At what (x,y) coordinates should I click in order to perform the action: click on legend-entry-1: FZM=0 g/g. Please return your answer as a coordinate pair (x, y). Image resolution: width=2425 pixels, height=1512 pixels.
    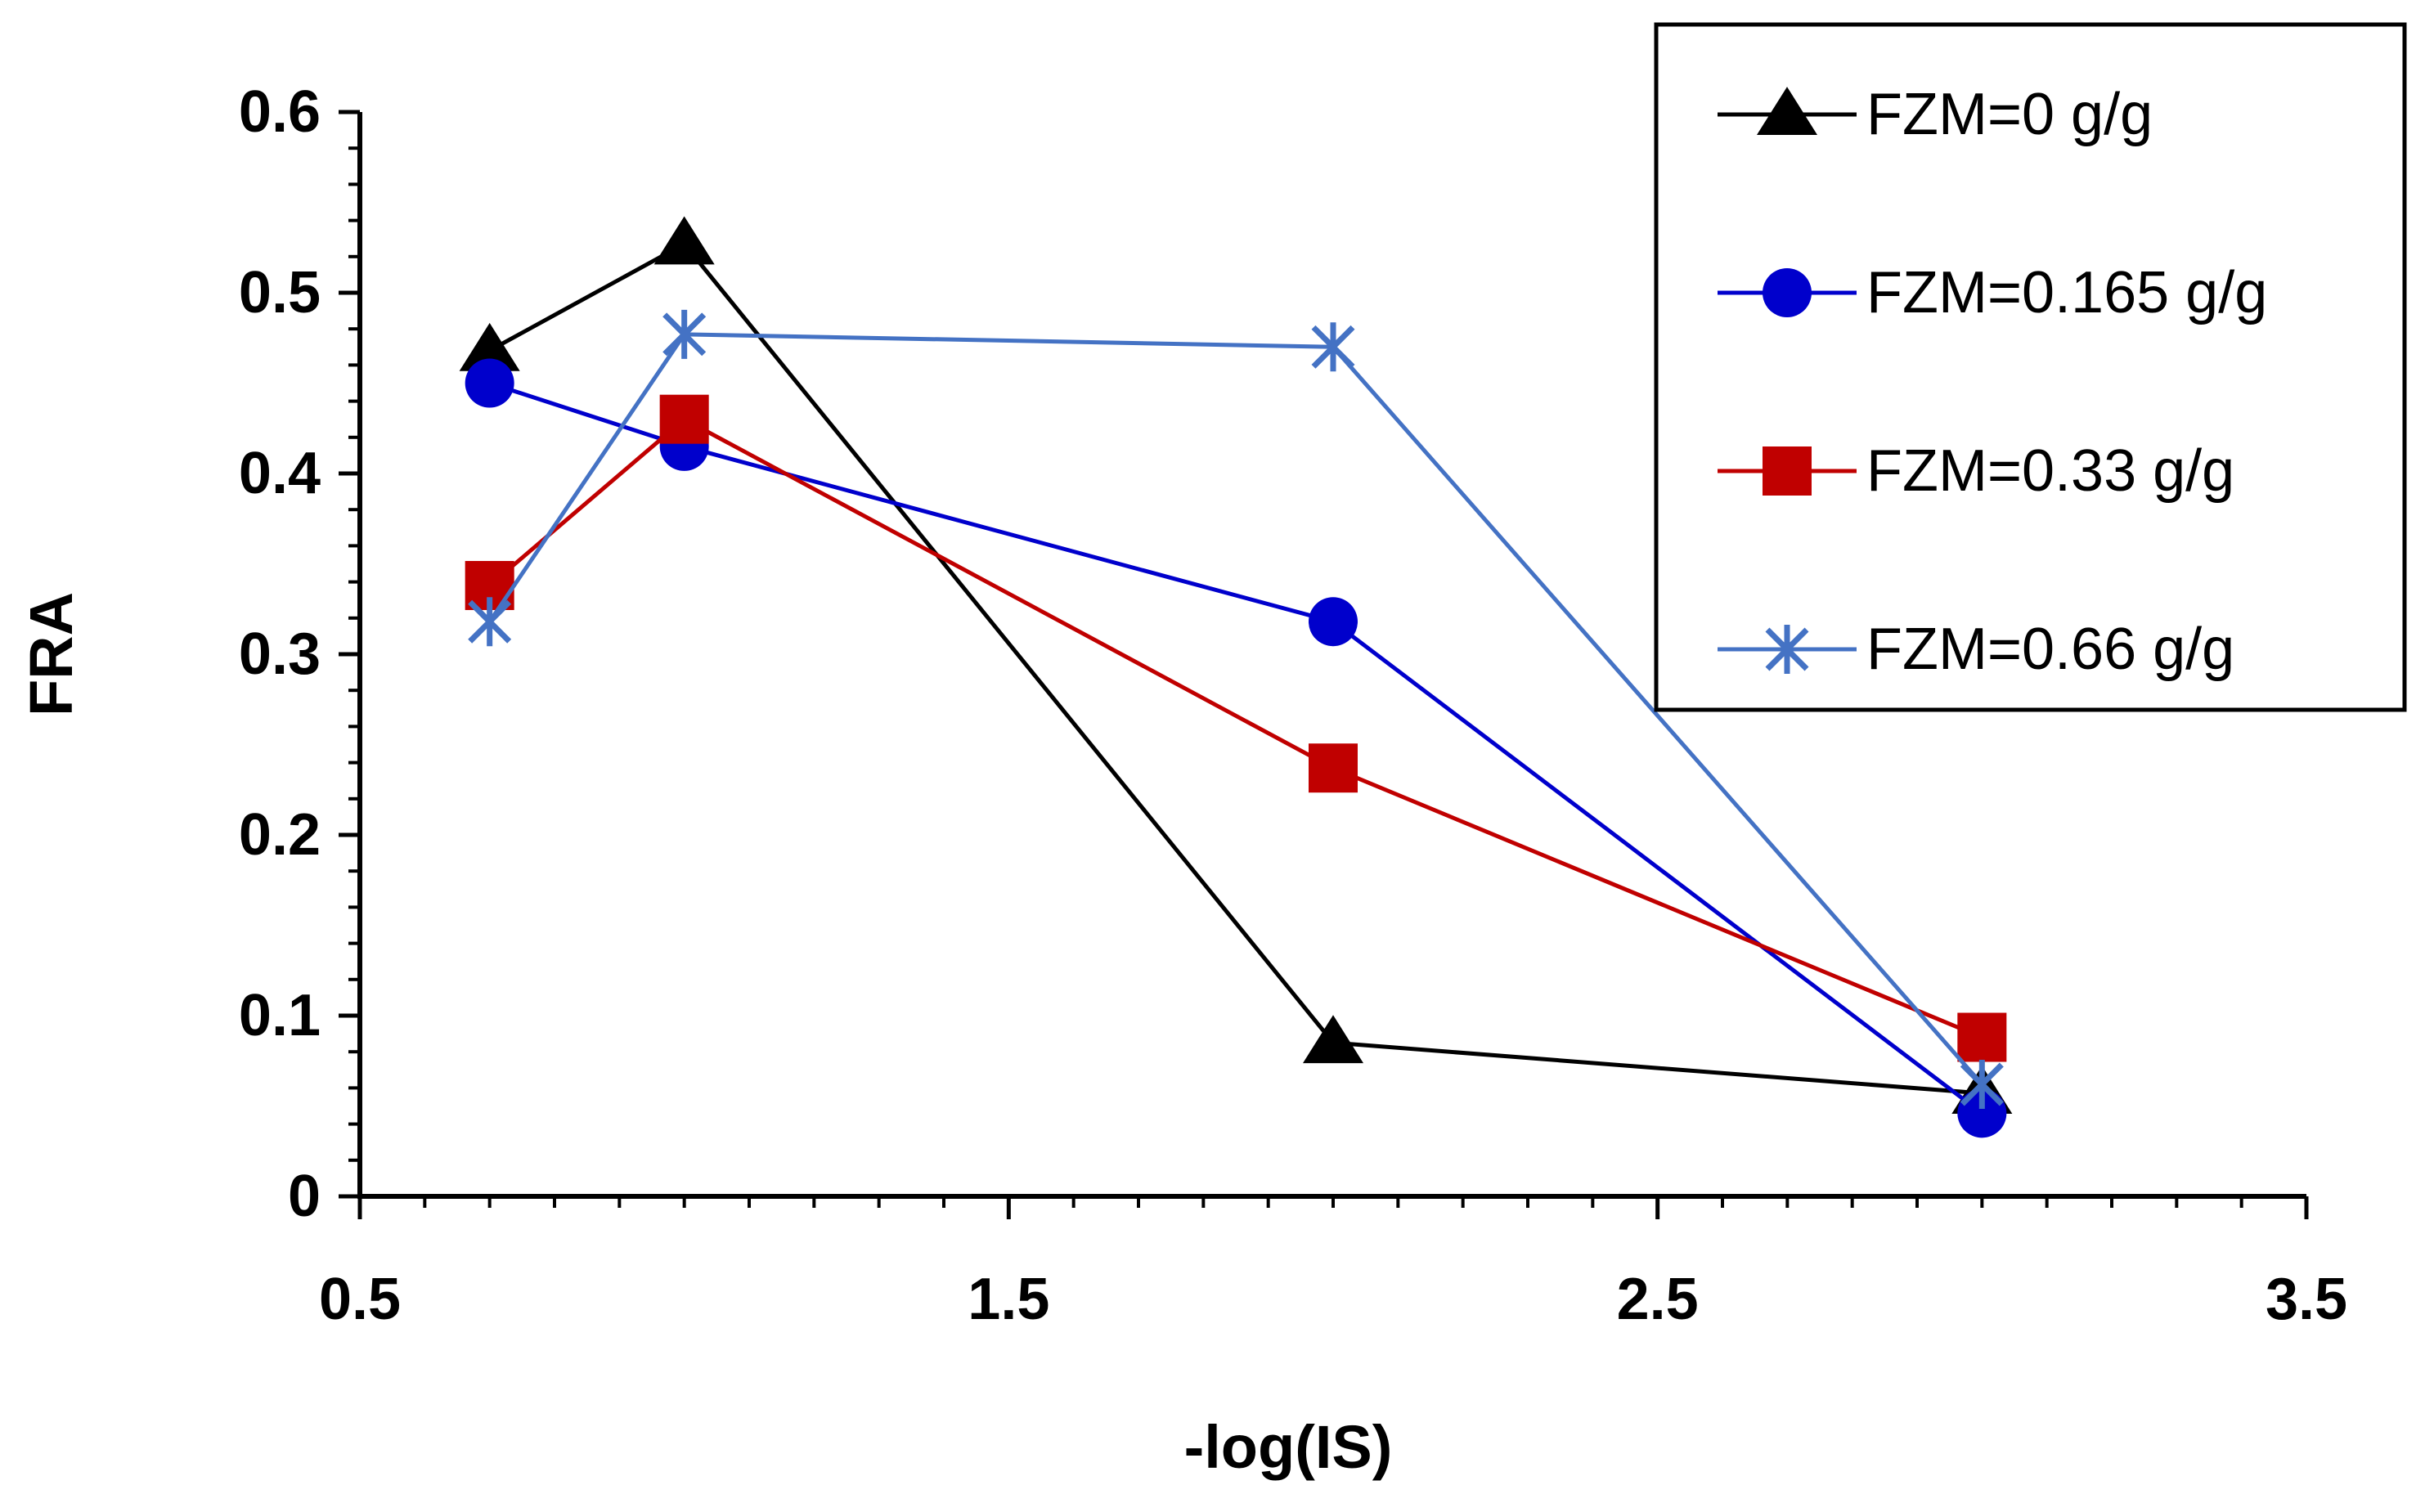
    Looking at the image, I should click on (1935, 114).